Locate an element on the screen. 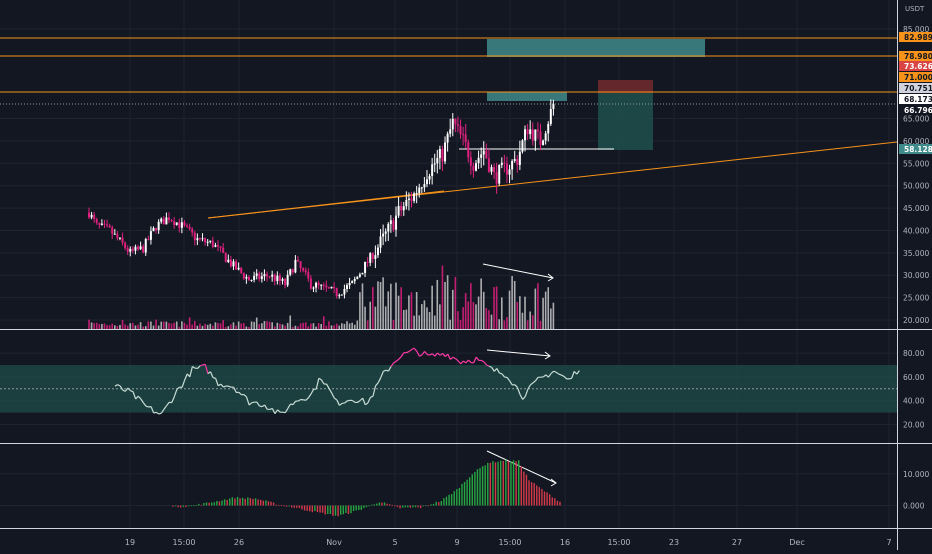  price-tick-label: 40.000 is located at coordinates (916, 230).